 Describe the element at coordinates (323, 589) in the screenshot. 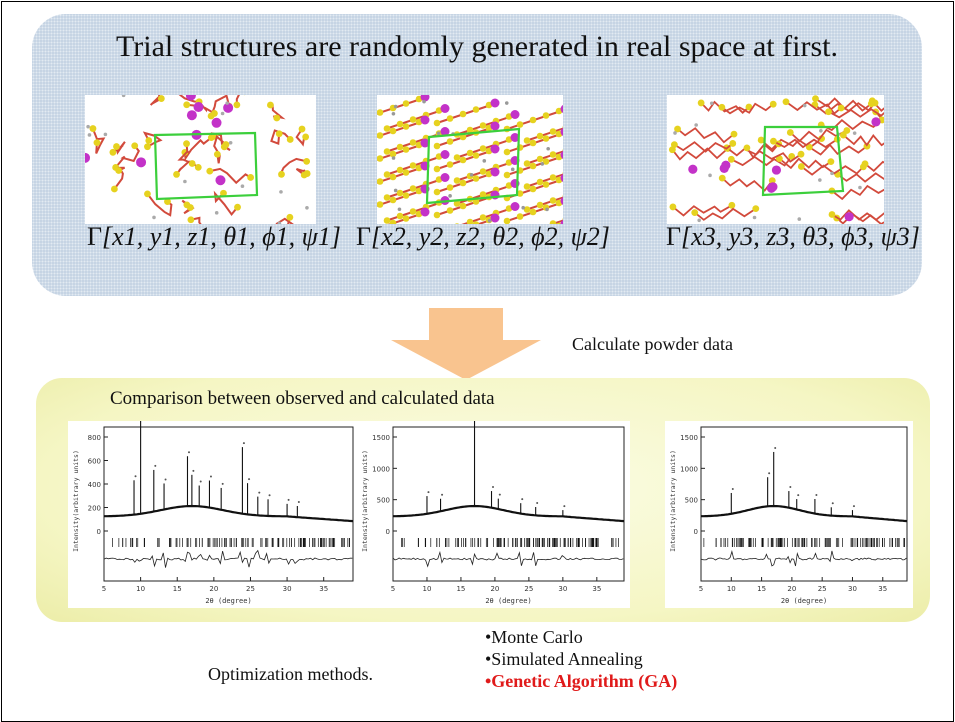

I see `x-tick-label: 35` at that location.